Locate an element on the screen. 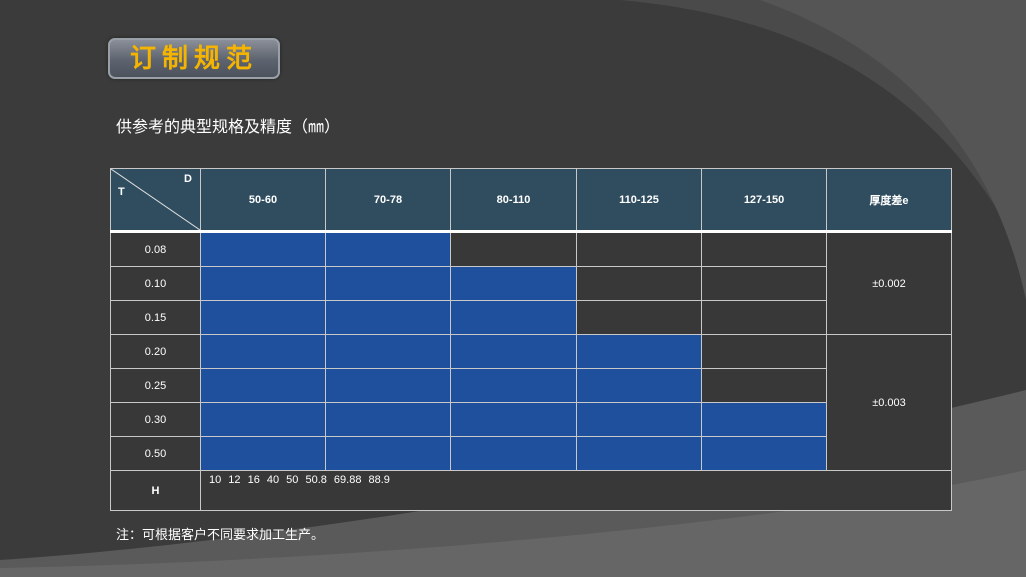  table-row: 0.25 is located at coordinates (531, 385).